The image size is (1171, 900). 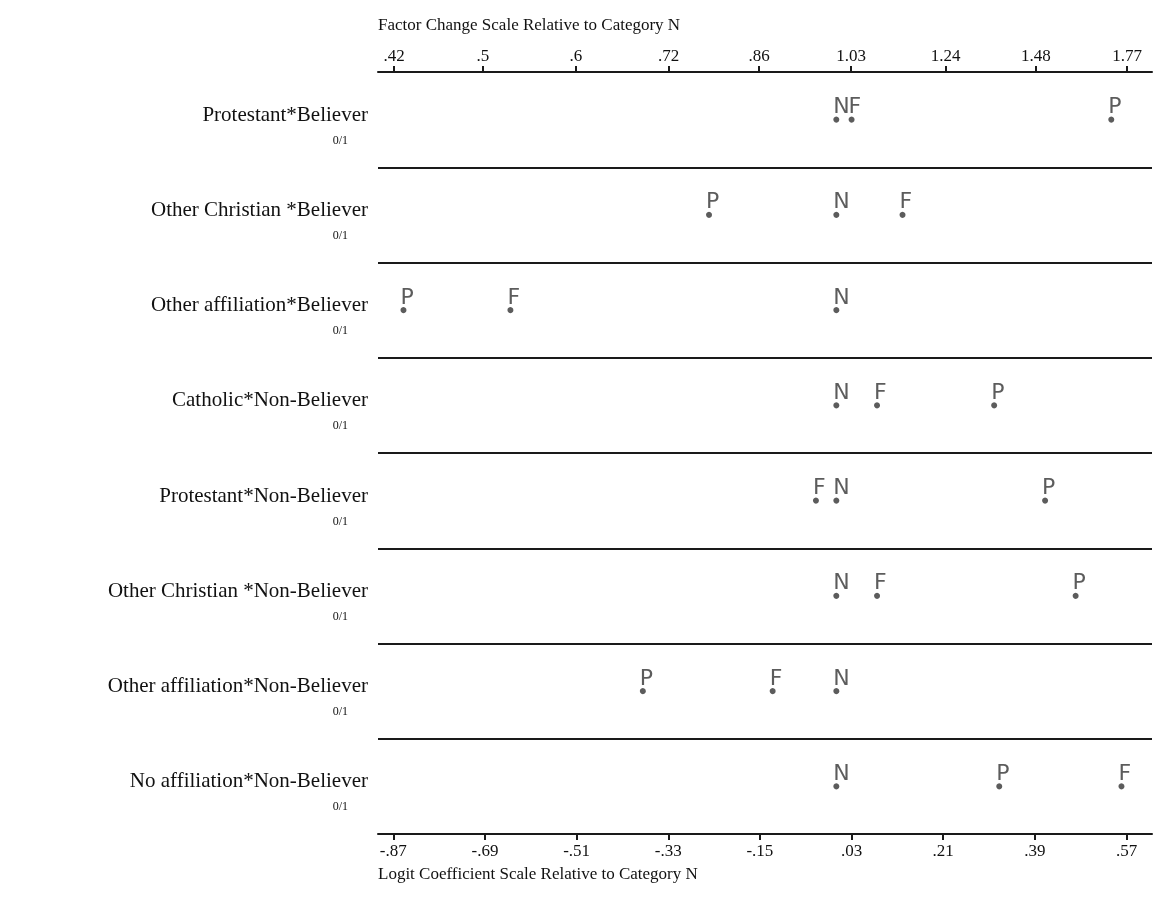 What do you see at coordinates (485, 850) in the screenshot?
I see `x-tick-label: -.69` at bounding box center [485, 850].